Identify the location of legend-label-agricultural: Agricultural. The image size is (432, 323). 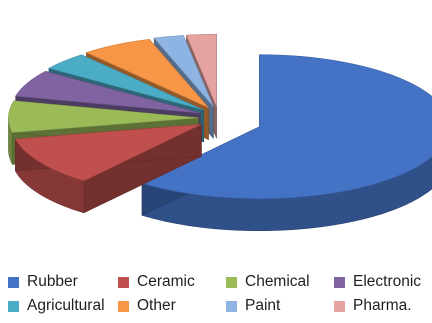
(66, 305).